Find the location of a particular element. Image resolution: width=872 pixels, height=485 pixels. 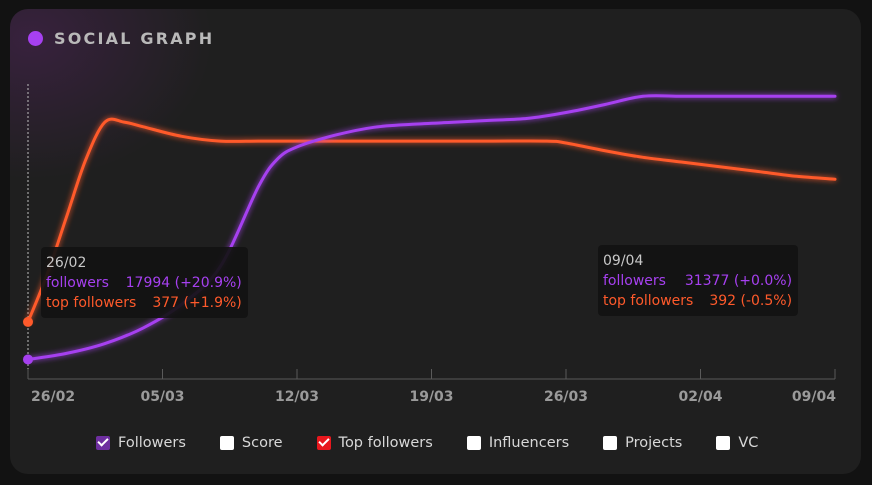

tooltip-followers-row: followers 17994 (+20.9%) is located at coordinates (144, 283).